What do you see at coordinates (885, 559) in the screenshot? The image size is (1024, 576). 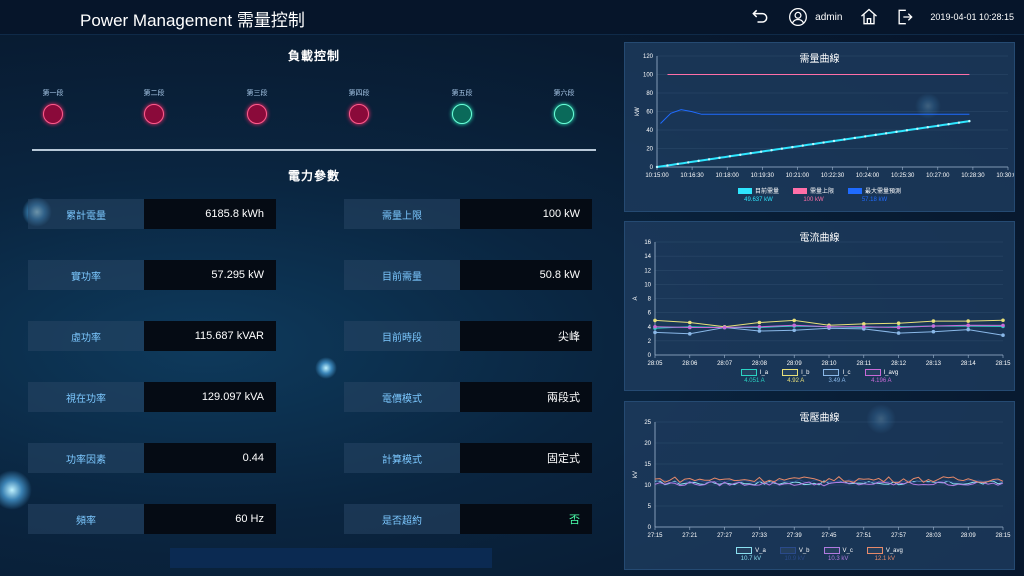 I see `legend-value: 12.1 kV` at bounding box center [885, 559].